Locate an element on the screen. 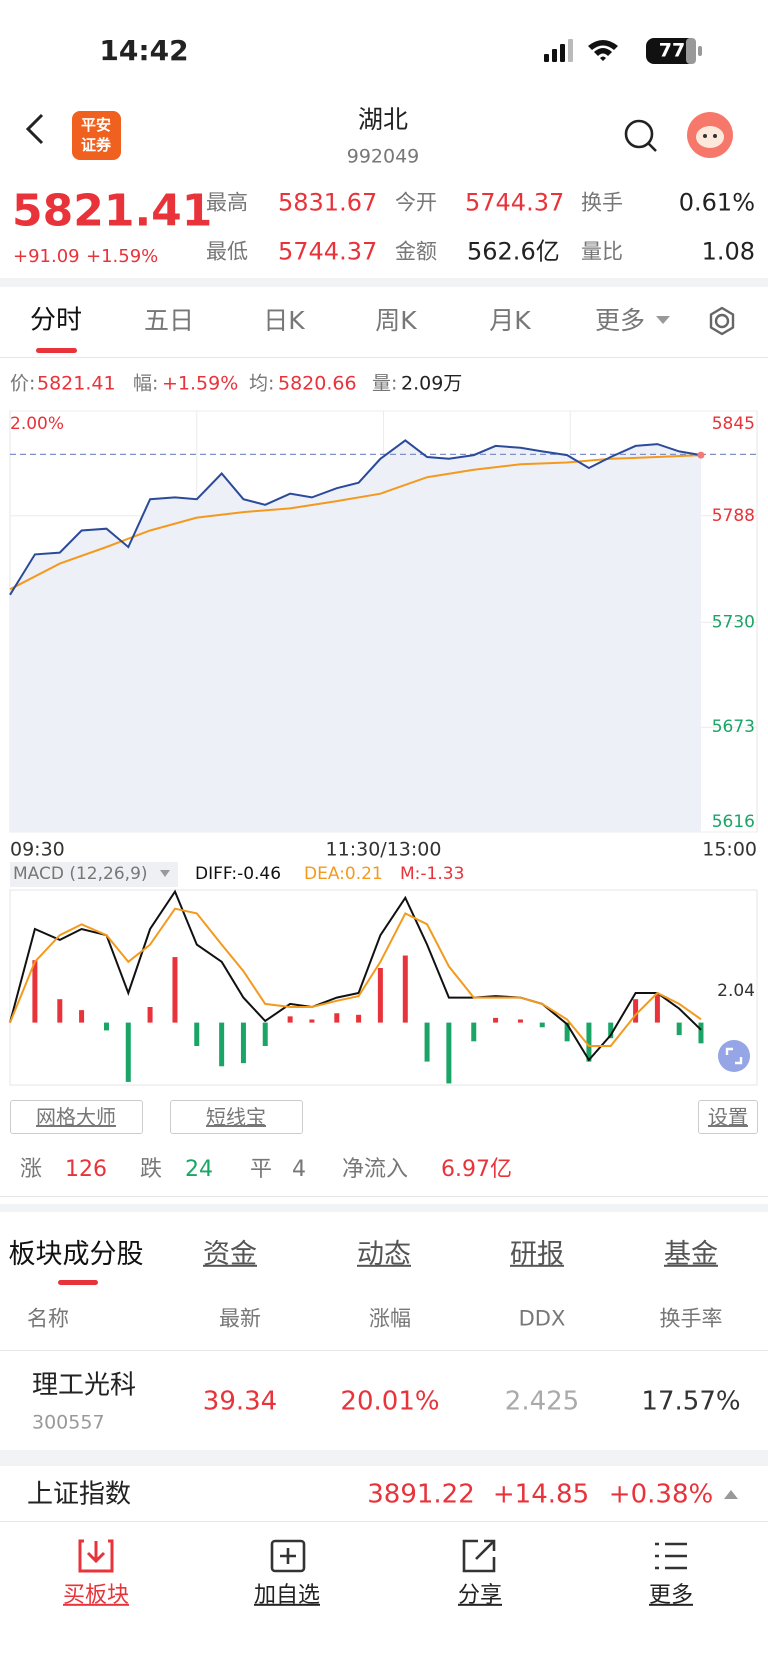 The height and width of the screenshot is (1665, 768). index-price: 3891.22 is located at coordinates (421, 1494).